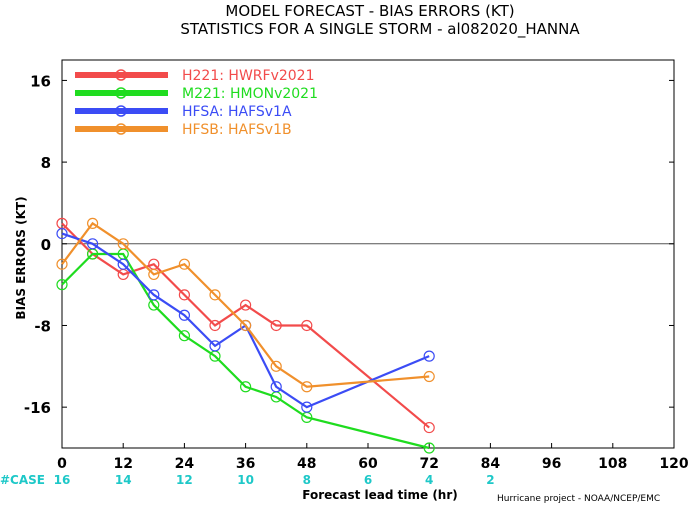  Describe the element at coordinates (122, 464) in the screenshot. I see `x-tick-label: 12` at that location.